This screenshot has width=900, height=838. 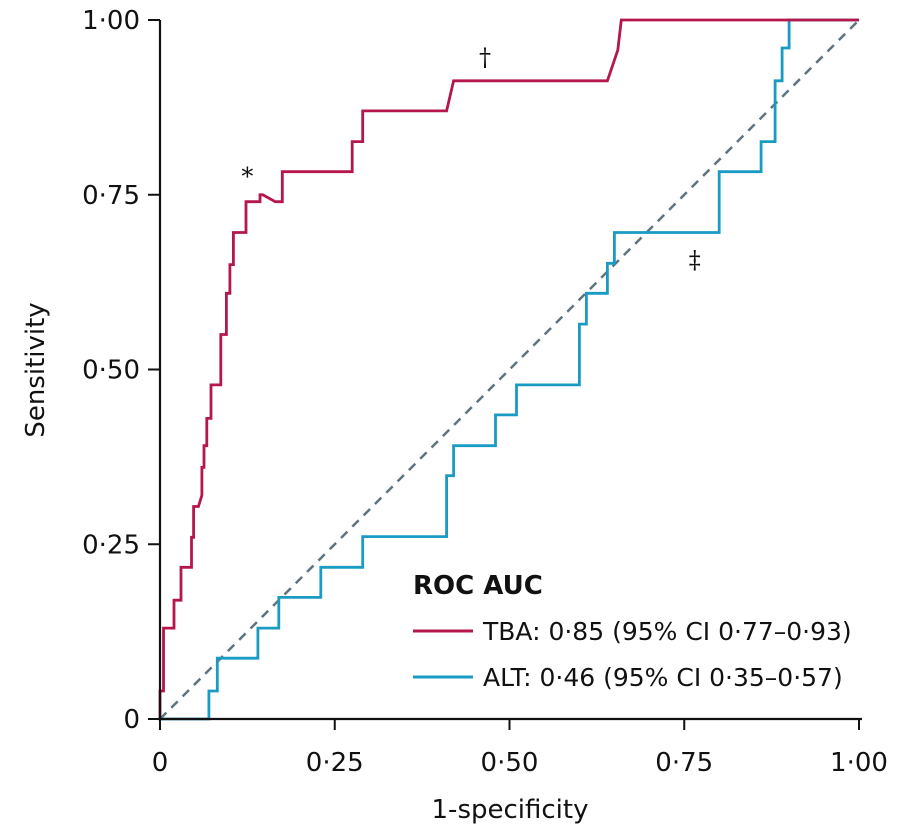 What do you see at coordinates (510, 810) in the screenshot?
I see `x-axis-title: 1-specificity` at bounding box center [510, 810].